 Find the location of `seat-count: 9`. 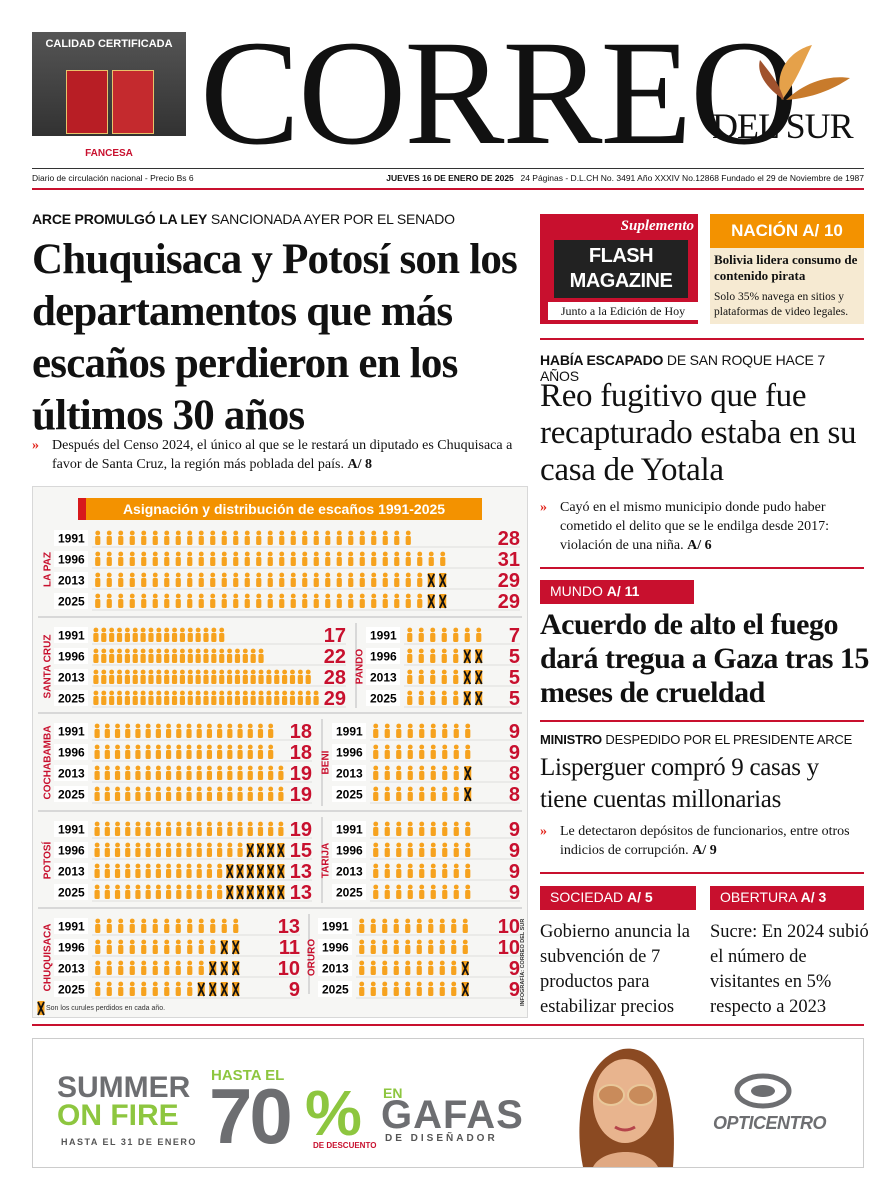

seat-count: 9 is located at coordinates (514, 872).